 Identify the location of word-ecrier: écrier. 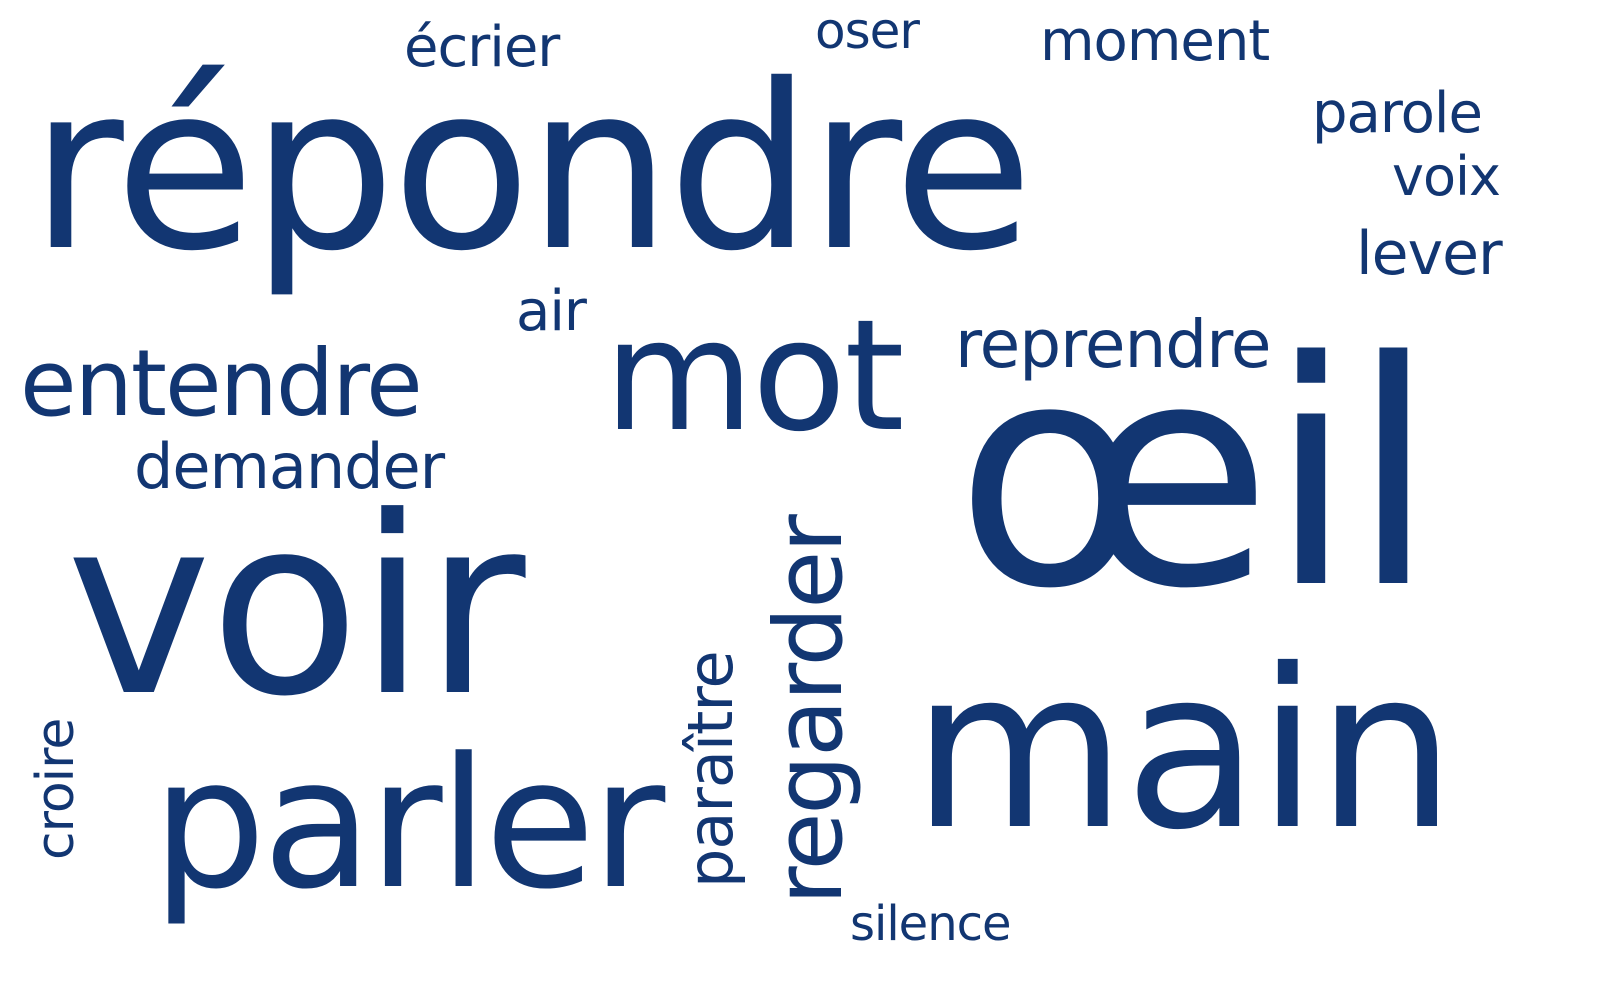
(482, 47).